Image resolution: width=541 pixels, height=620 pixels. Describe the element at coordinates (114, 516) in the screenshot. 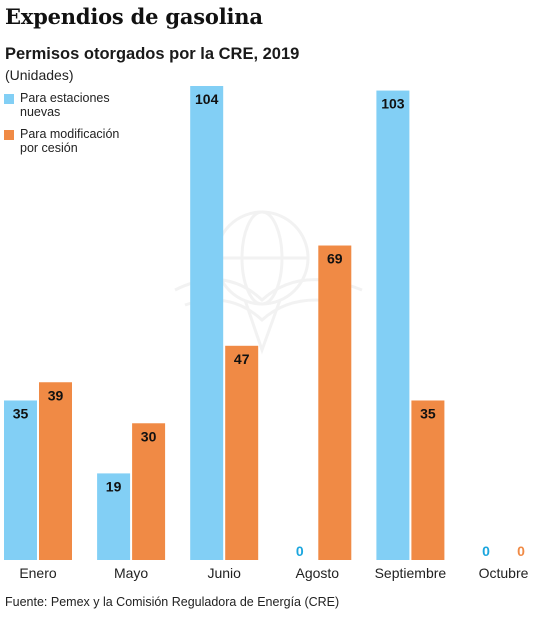

I see `bar-new-stations-mayo` at that location.